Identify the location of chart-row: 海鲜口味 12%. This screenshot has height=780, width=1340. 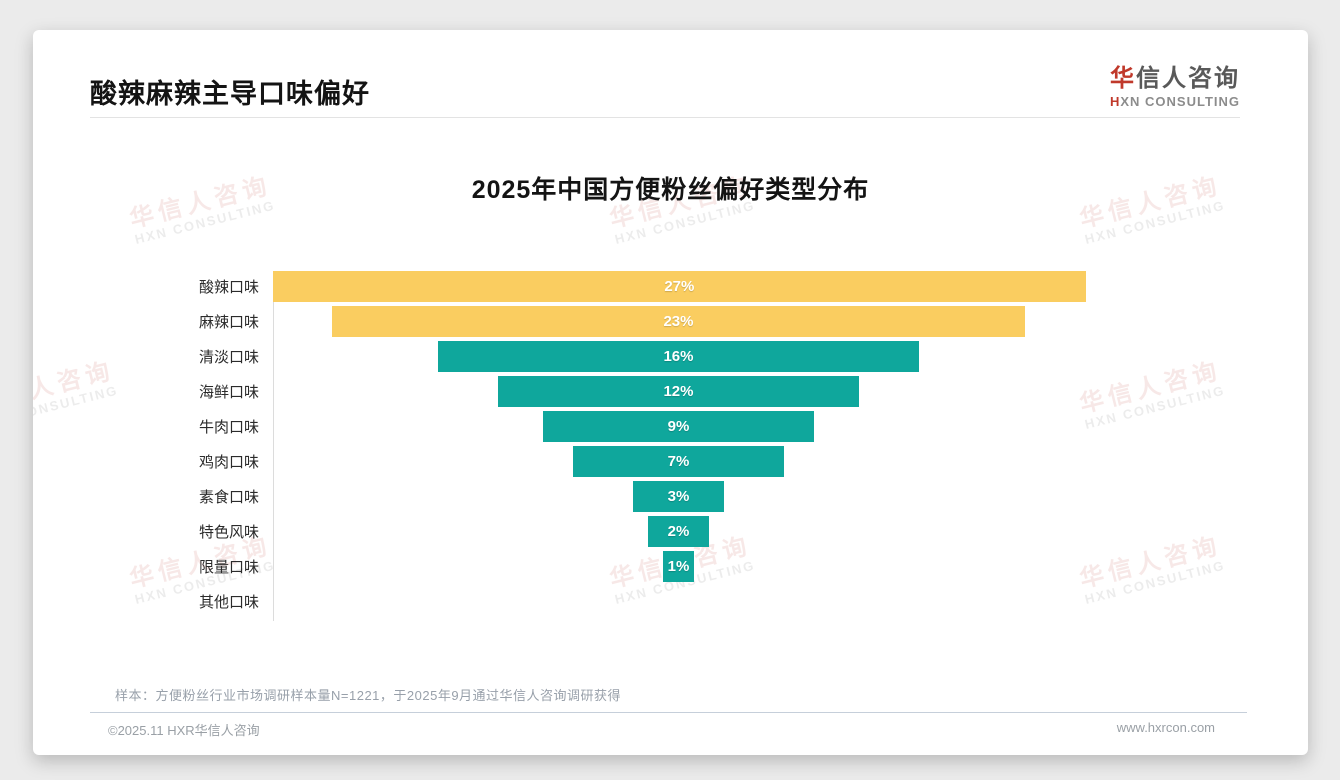
(670, 391).